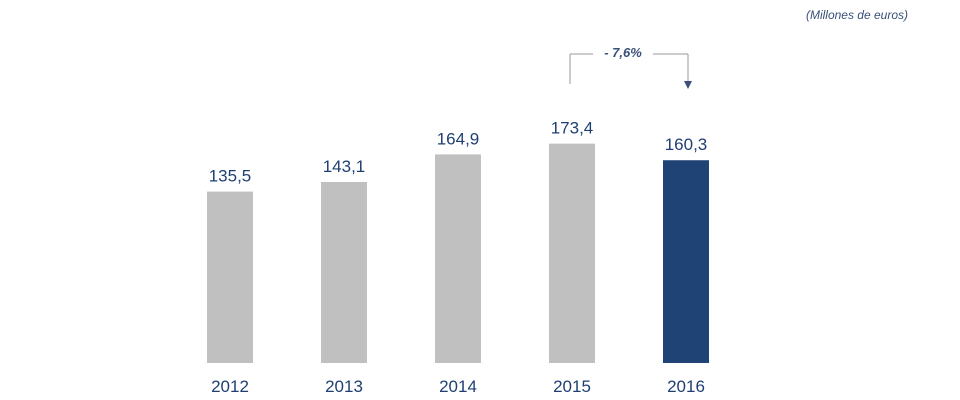  Describe the element at coordinates (230, 386) in the screenshot. I see `x-tick-label-2012: 2012` at that location.